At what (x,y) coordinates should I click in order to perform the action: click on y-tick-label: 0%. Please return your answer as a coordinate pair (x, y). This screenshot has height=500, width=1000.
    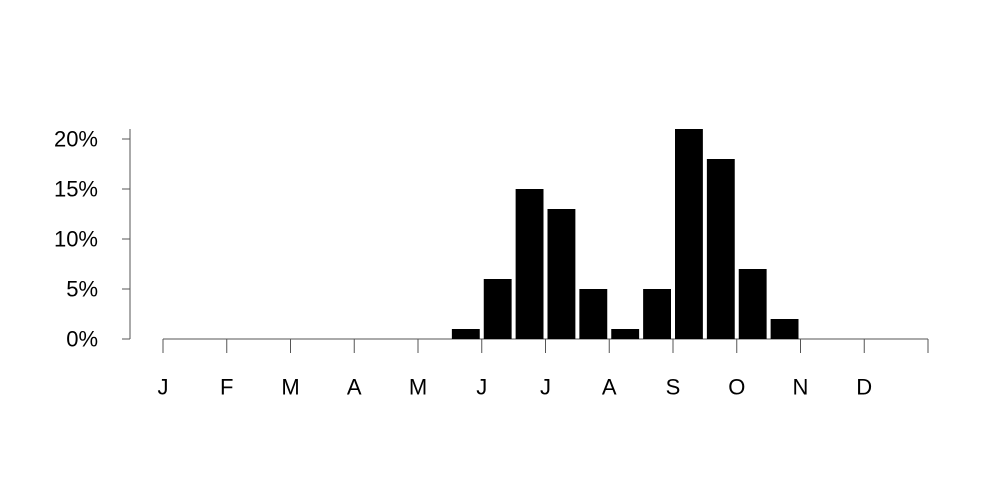
    Looking at the image, I should click on (82, 339).